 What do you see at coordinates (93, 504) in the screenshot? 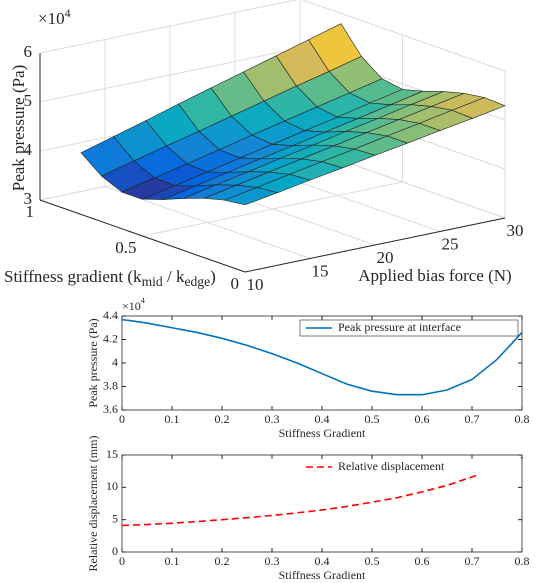
I see `y-axis-label: Relative displacement (mm)` at bounding box center [93, 504].